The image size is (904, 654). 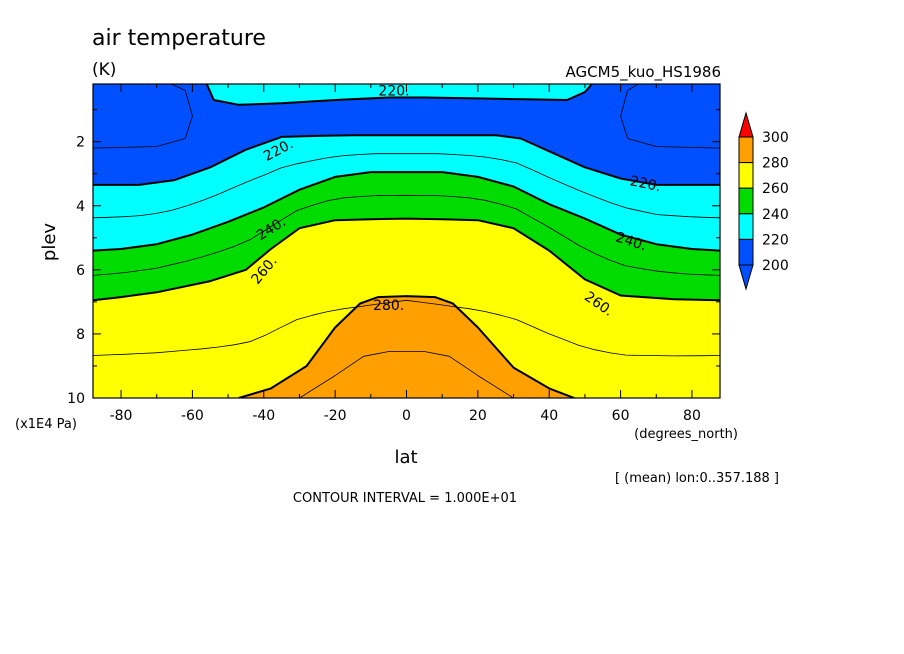 What do you see at coordinates (643, 72) in the screenshot?
I see `run-label: AGCM5_kuo_HS1986` at bounding box center [643, 72].